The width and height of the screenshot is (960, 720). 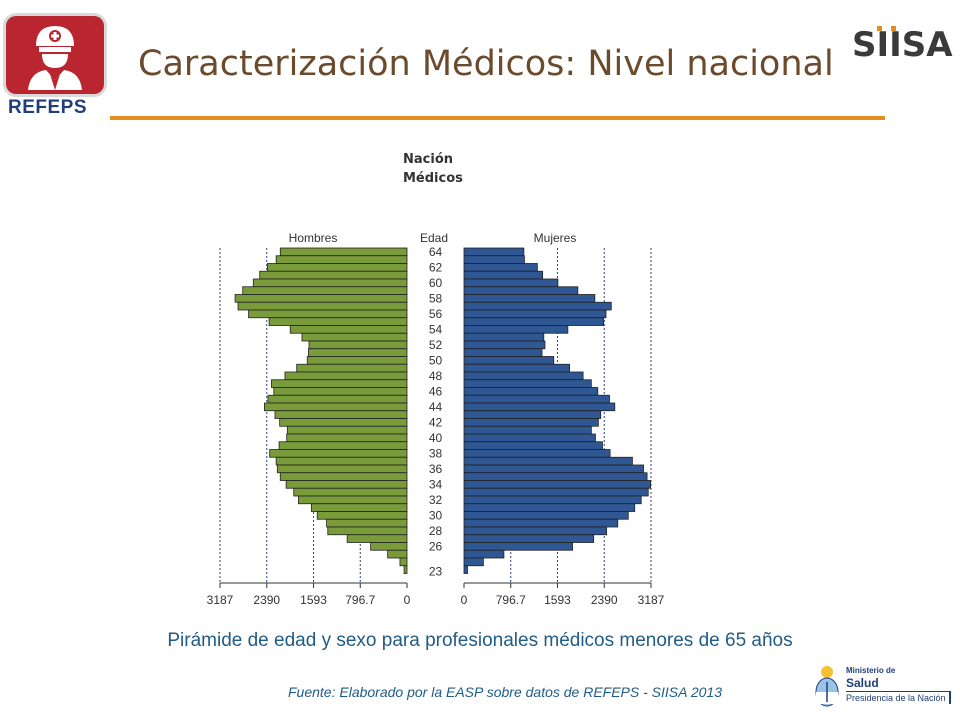 I want to click on x-tick-label-left: 796.7, so click(x=360, y=600).